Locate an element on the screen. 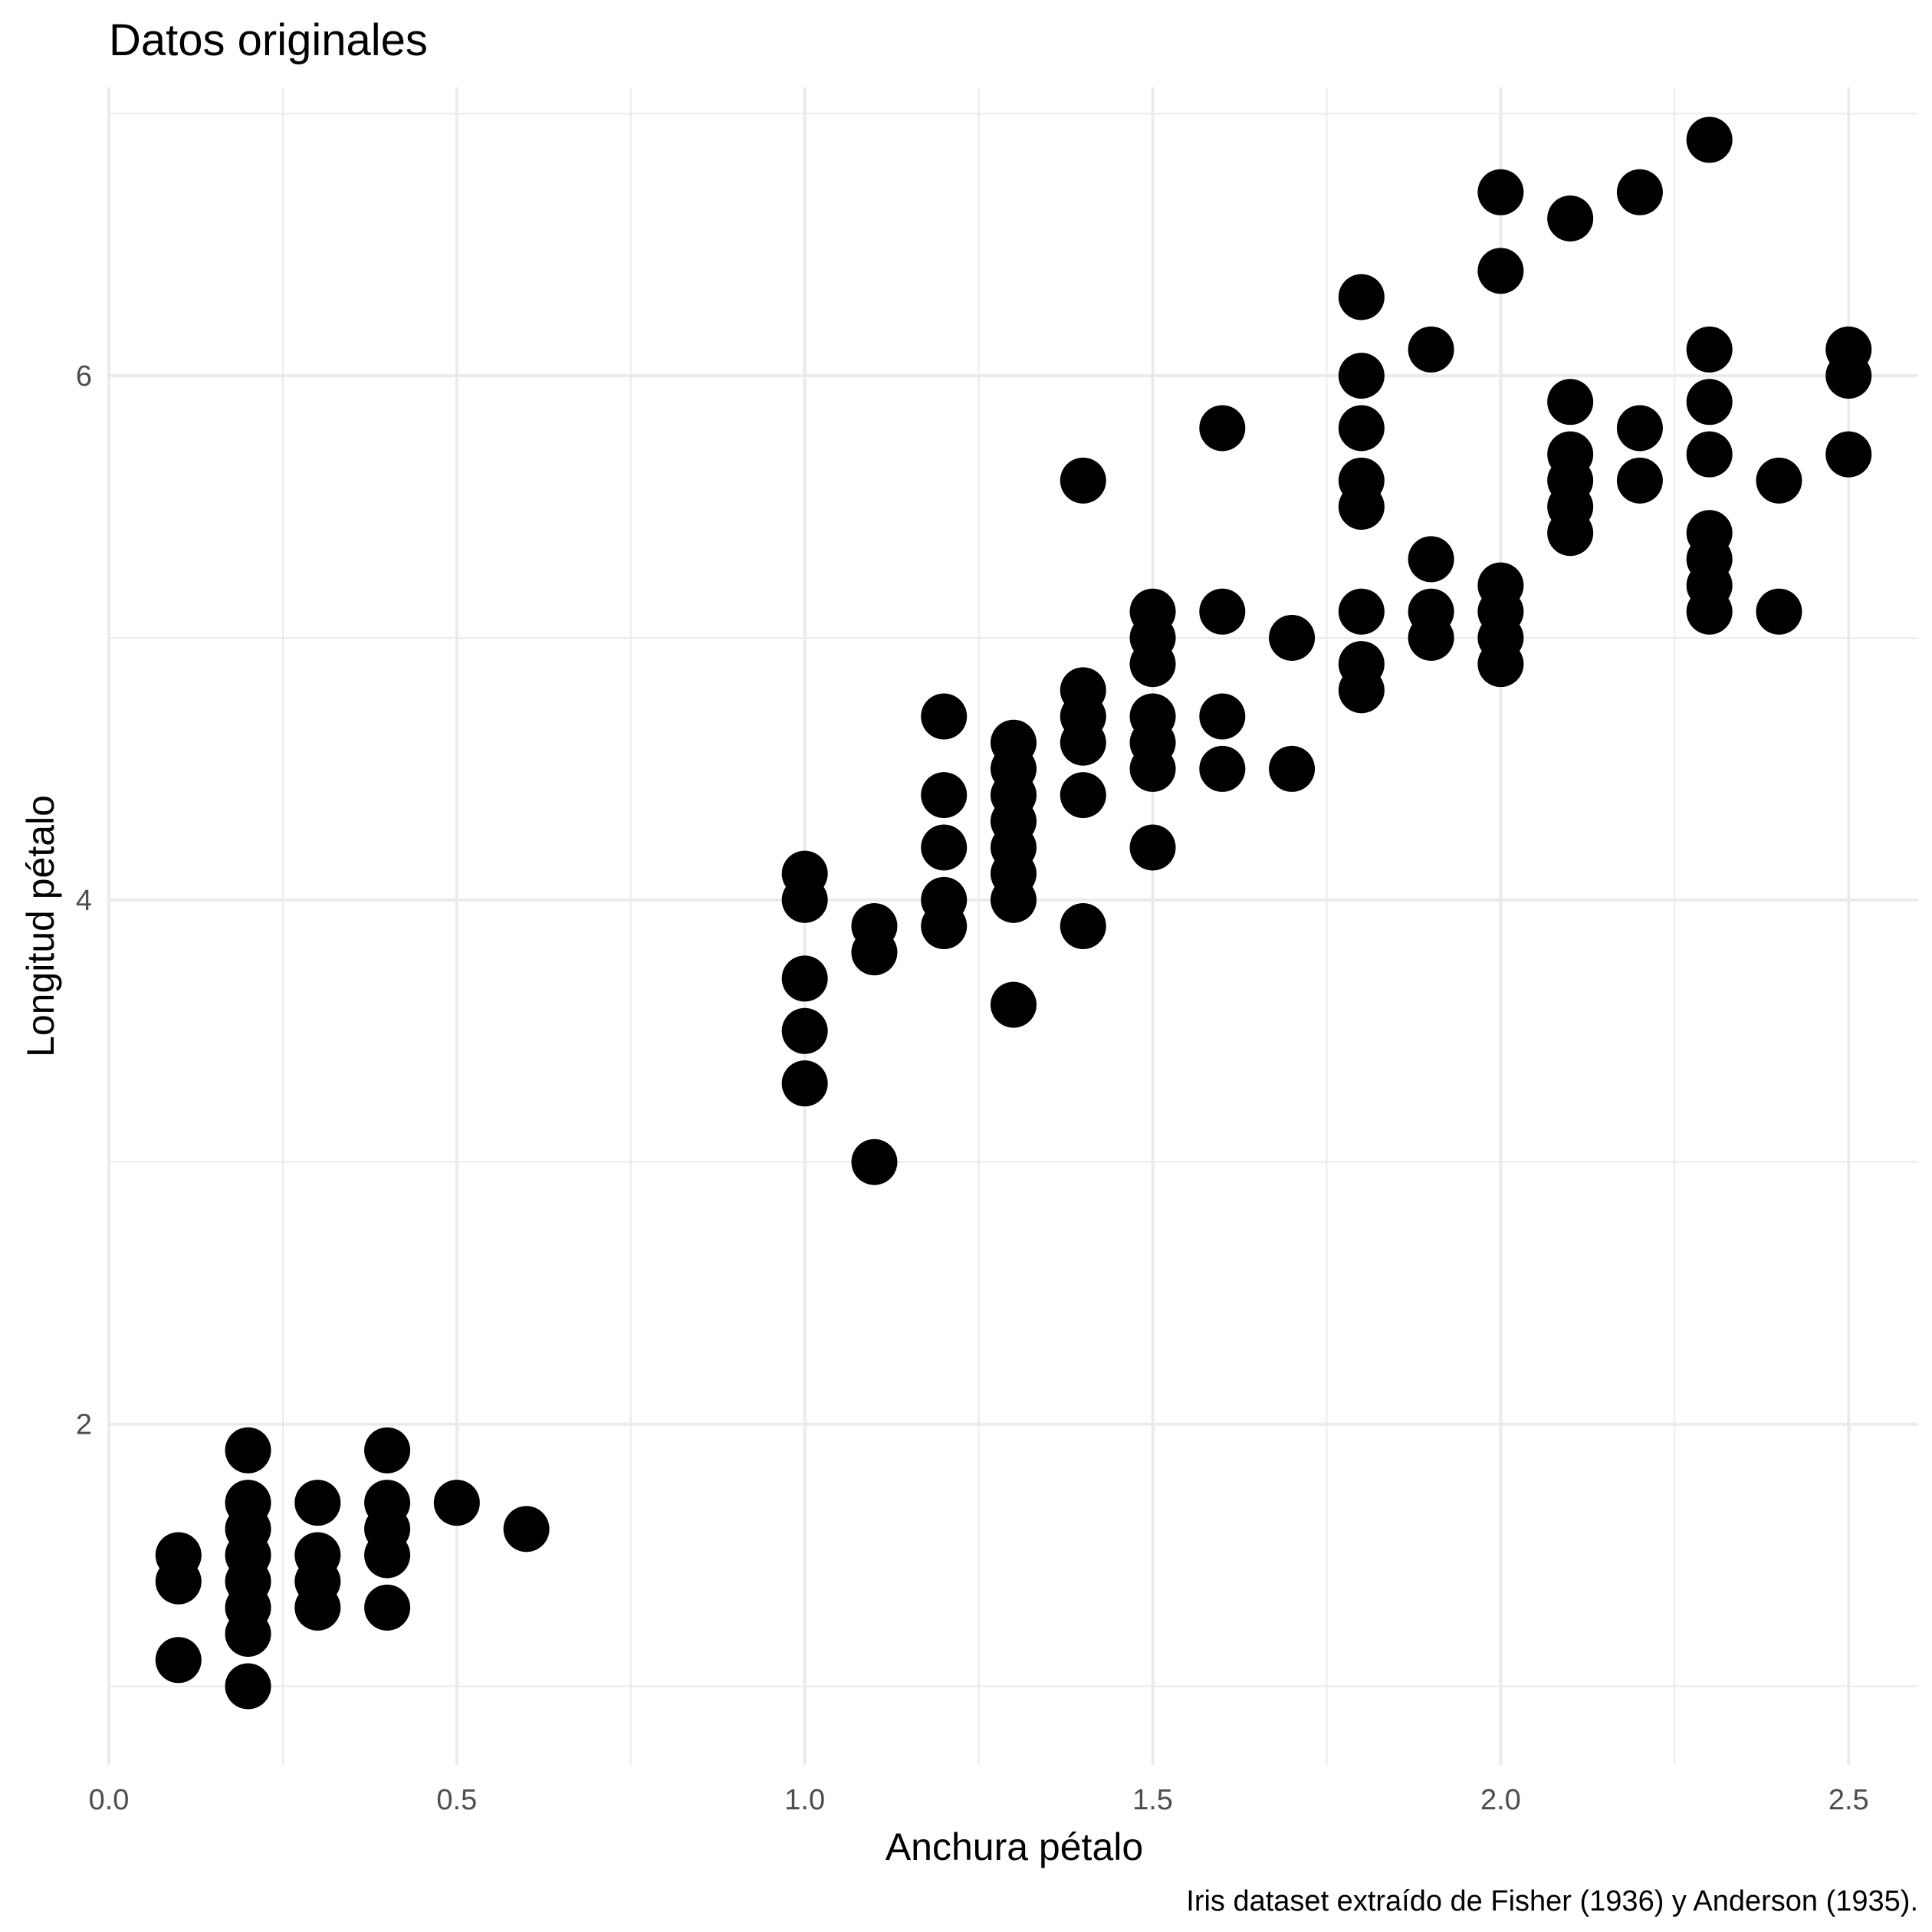 The width and height of the screenshot is (1932, 1932). x-tick-label: 0.0 is located at coordinates (110, 1800).